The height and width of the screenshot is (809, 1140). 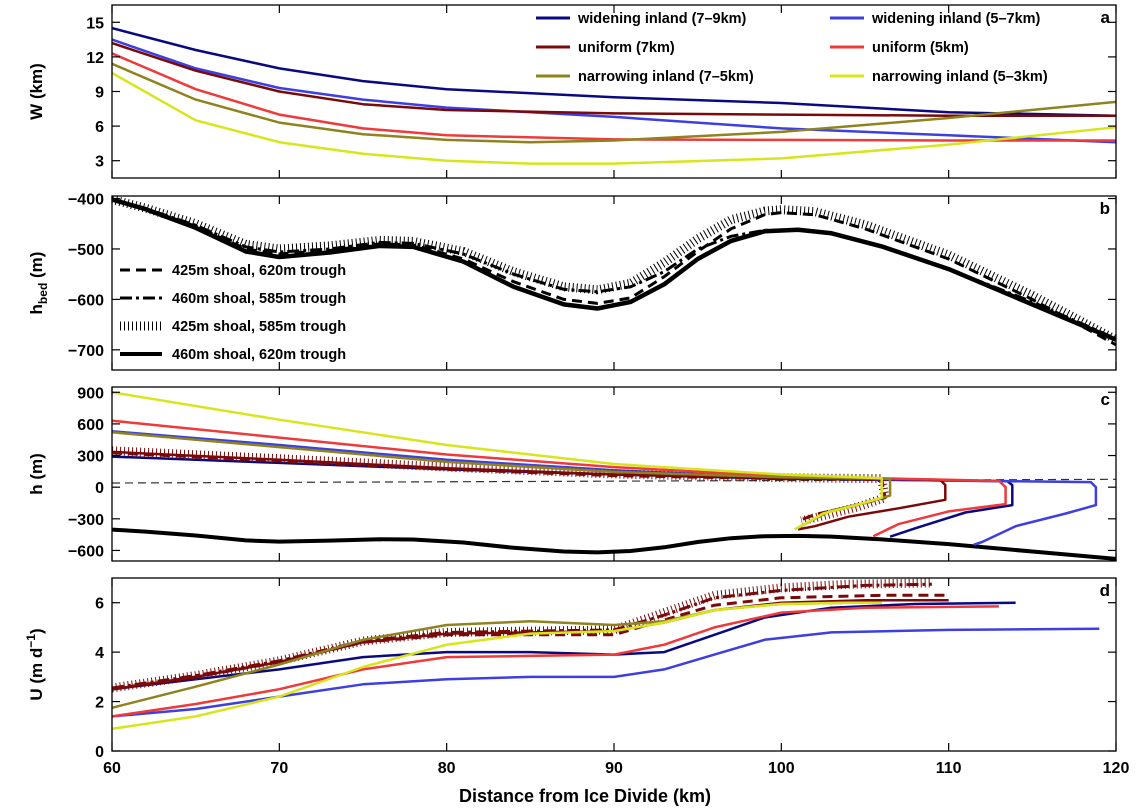 I want to click on legend-label: 460m shoal, 585m trough, so click(x=259, y=299).